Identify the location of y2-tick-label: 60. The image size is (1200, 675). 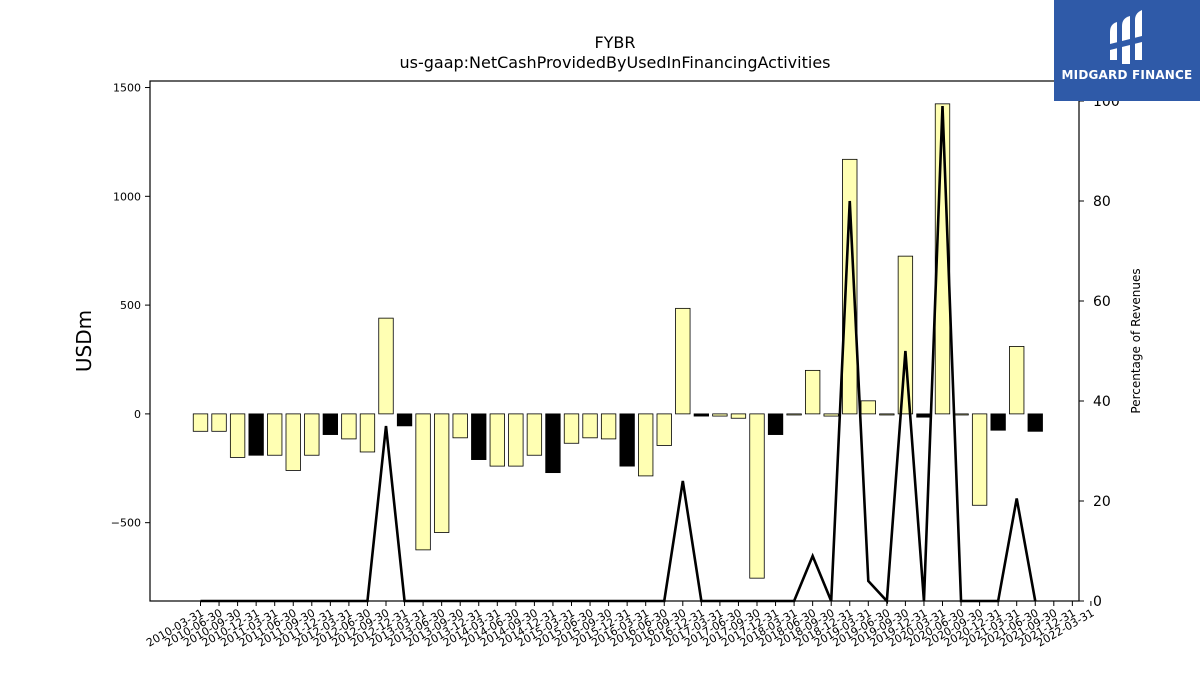
(1102, 302).